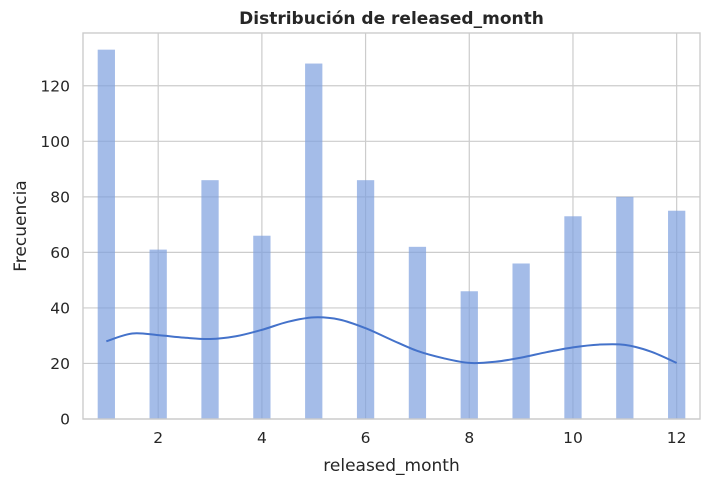 The height and width of the screenshot is (486, 713). Describe the element at coordinates (419, 438) in the screenshot. I see `x-tick-labels: 2 4 6 8 10 12` at that location.